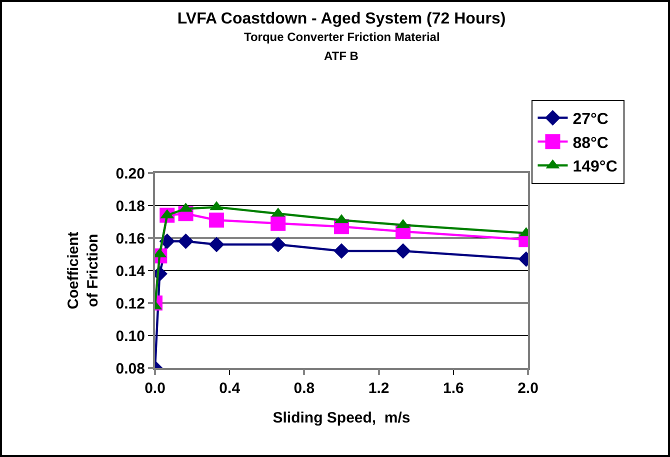 The height and width of the screenshot is (457, 670). Describe the element at coordinates (590, 143) in the screenshot. I see `legend-label: 88°C` at that location.